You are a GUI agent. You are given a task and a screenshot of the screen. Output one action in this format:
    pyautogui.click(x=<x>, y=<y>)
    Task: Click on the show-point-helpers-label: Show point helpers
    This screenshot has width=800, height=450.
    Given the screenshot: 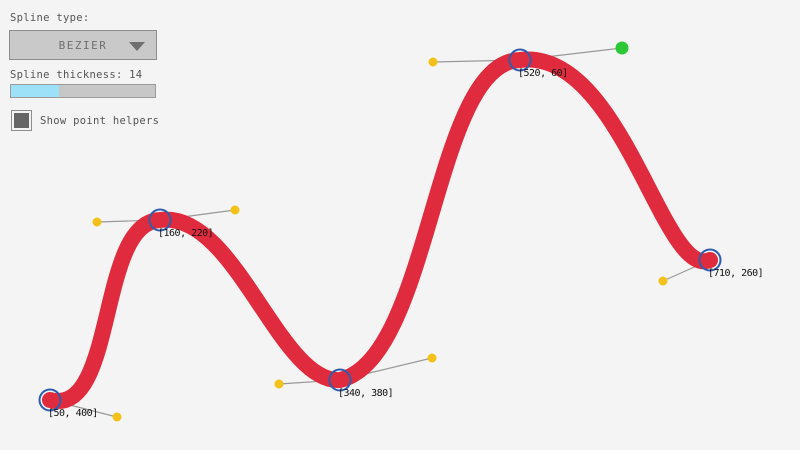 What is the action you would take?
    pyautogui.click(x=100, y=120)
    